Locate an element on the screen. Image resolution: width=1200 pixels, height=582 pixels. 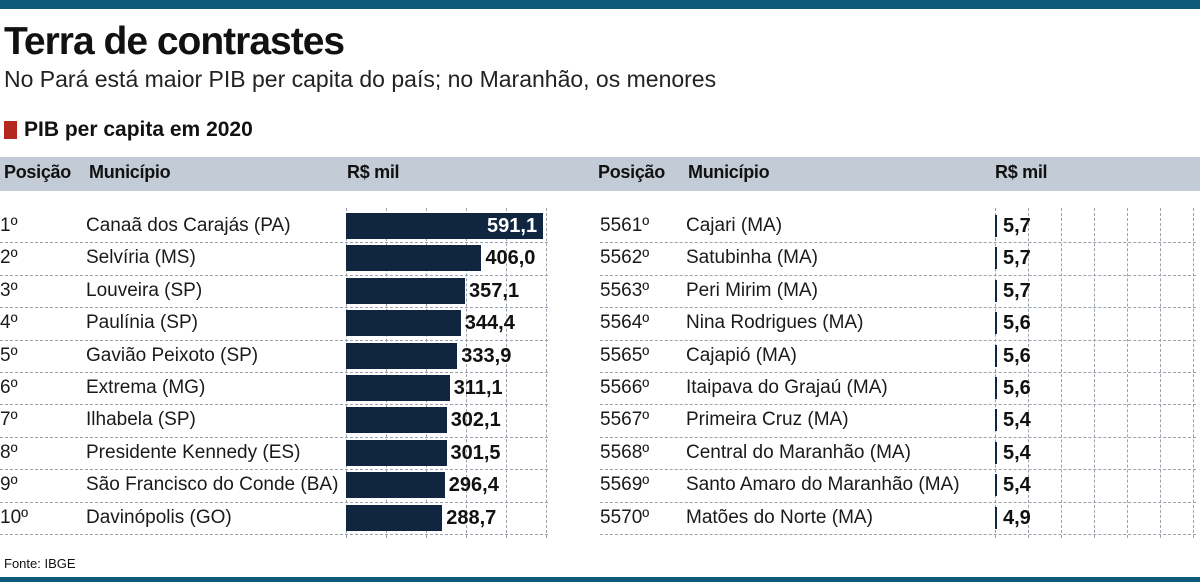
table-header-band is located at coordinates (600, 174).